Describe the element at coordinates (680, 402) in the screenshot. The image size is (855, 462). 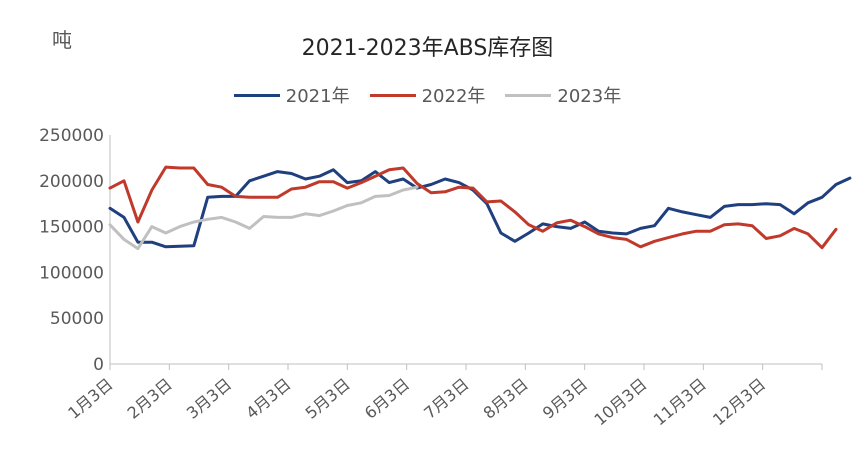
I see `x-tick-label: 11月3日` at that location.